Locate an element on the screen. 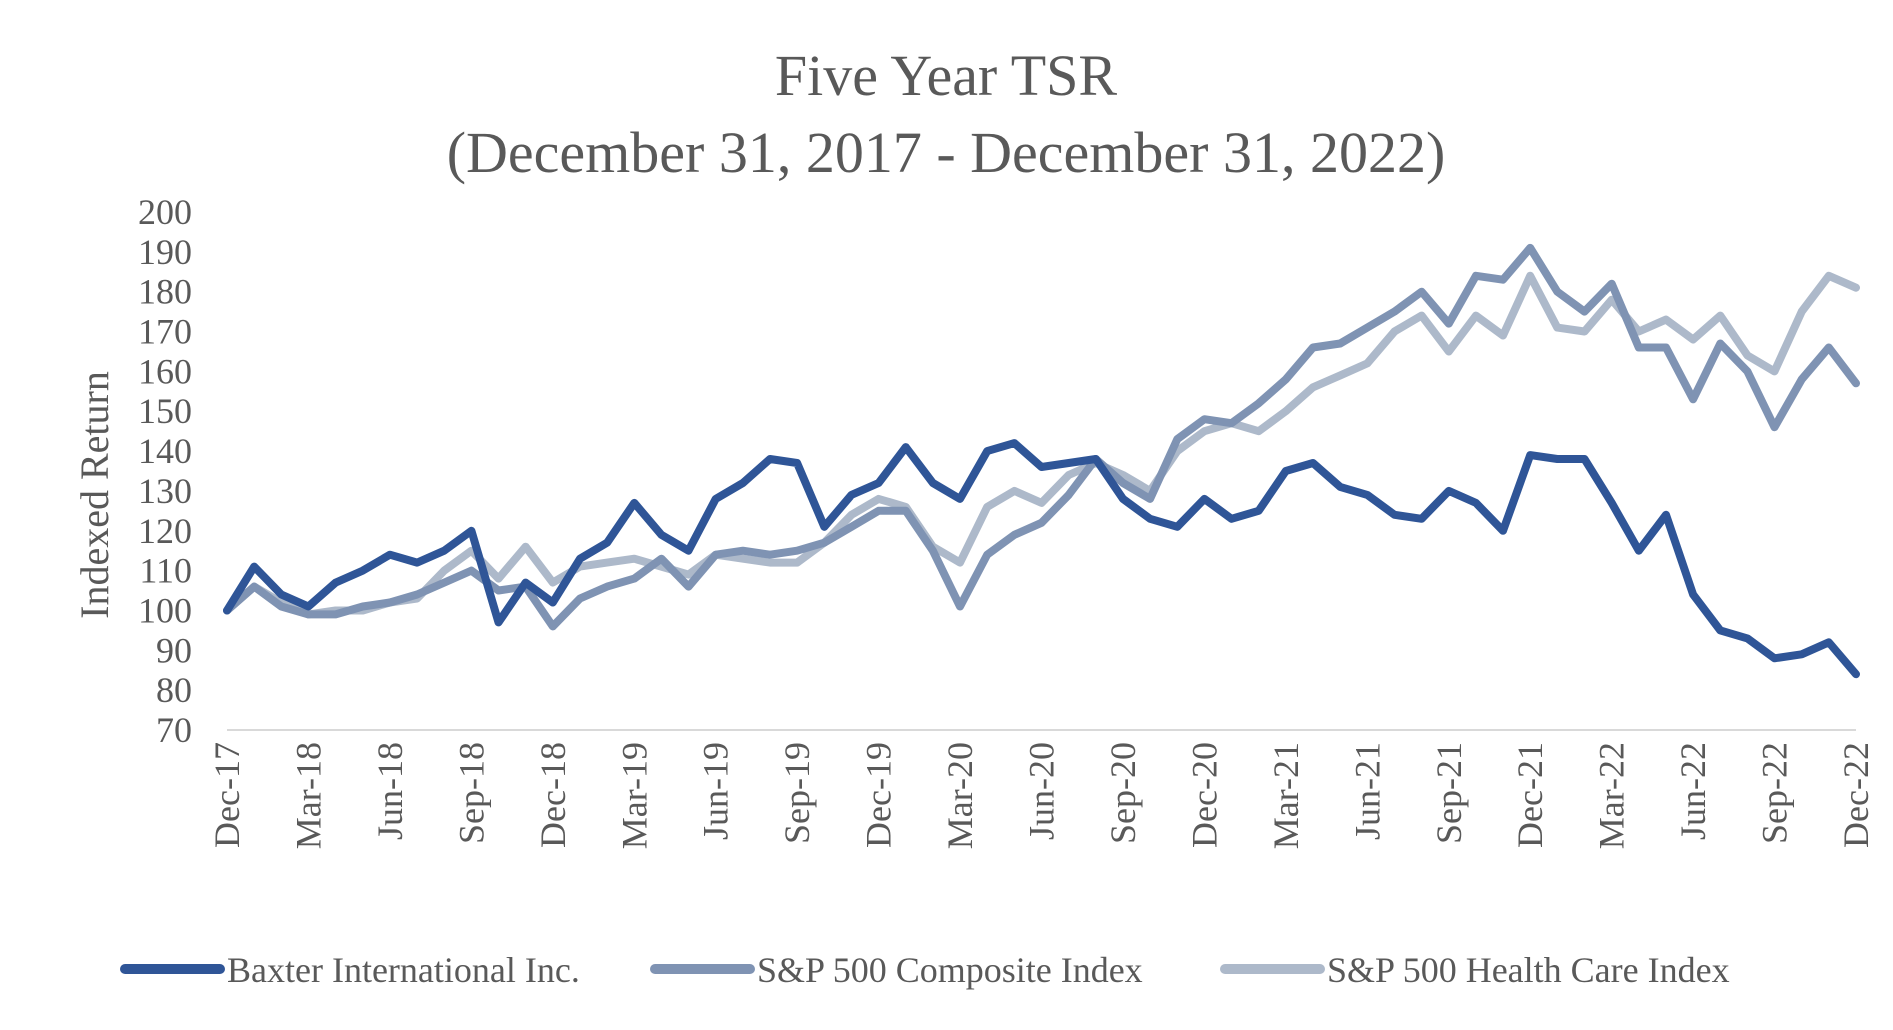 This screenshot has height=1030, width=1893. y-tick-label: 170 is located at coordinates (165, 332).